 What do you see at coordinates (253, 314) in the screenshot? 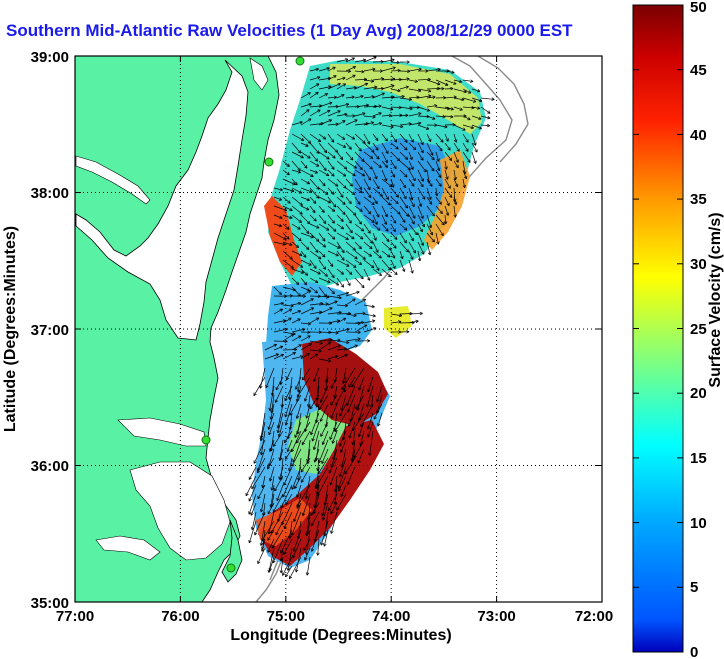
I see `radar-stations` at bounding box center [253, 314].